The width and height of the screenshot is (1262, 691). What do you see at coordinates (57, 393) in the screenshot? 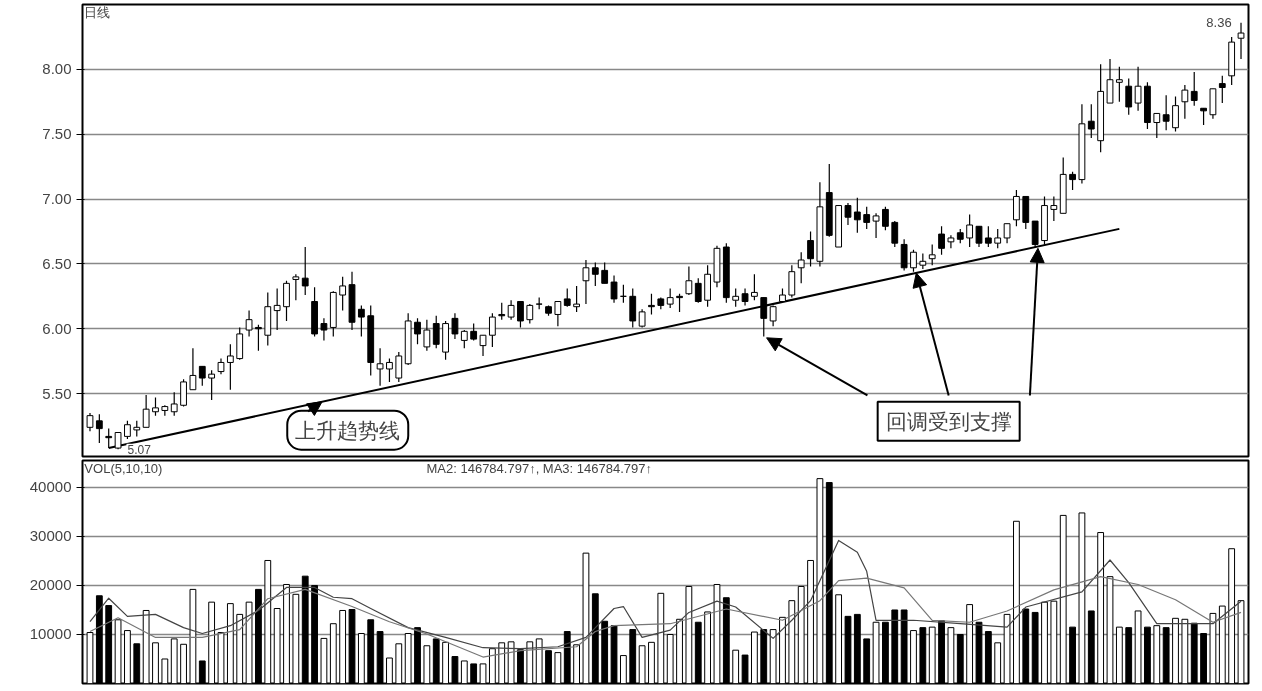
I see `y-tick-label: 5.50` at bounding box center [57, 393].